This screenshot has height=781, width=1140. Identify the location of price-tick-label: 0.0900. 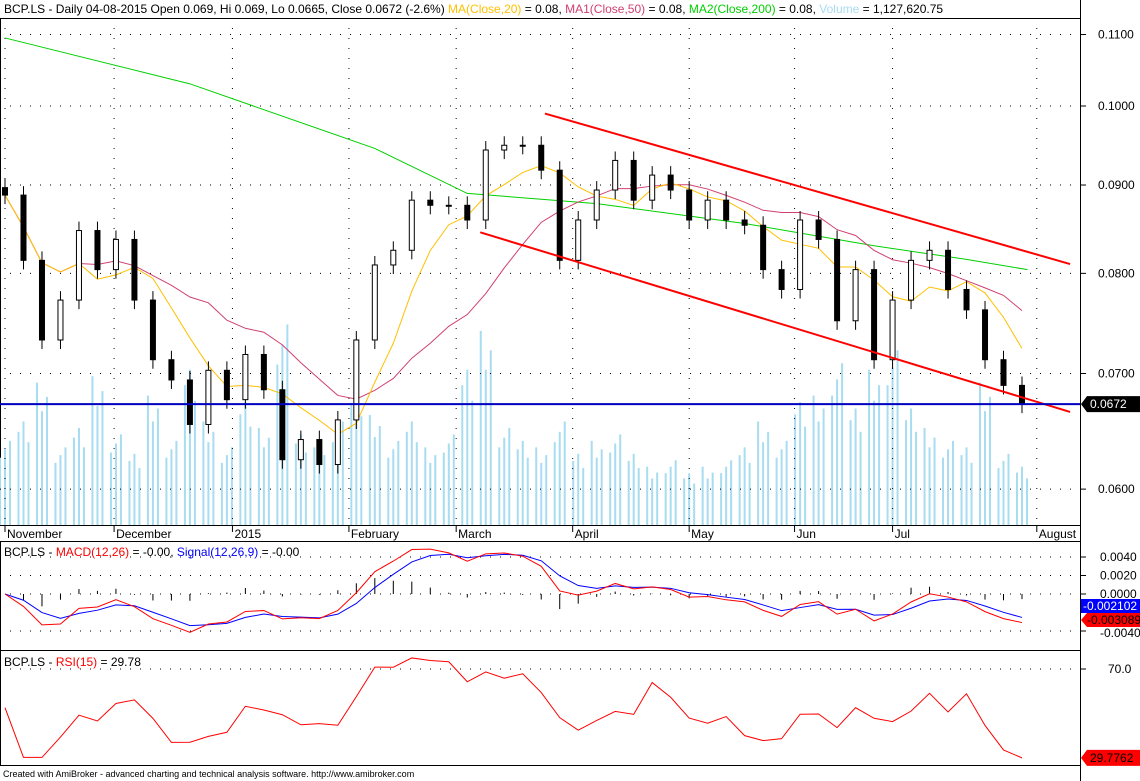
(1116, 185).